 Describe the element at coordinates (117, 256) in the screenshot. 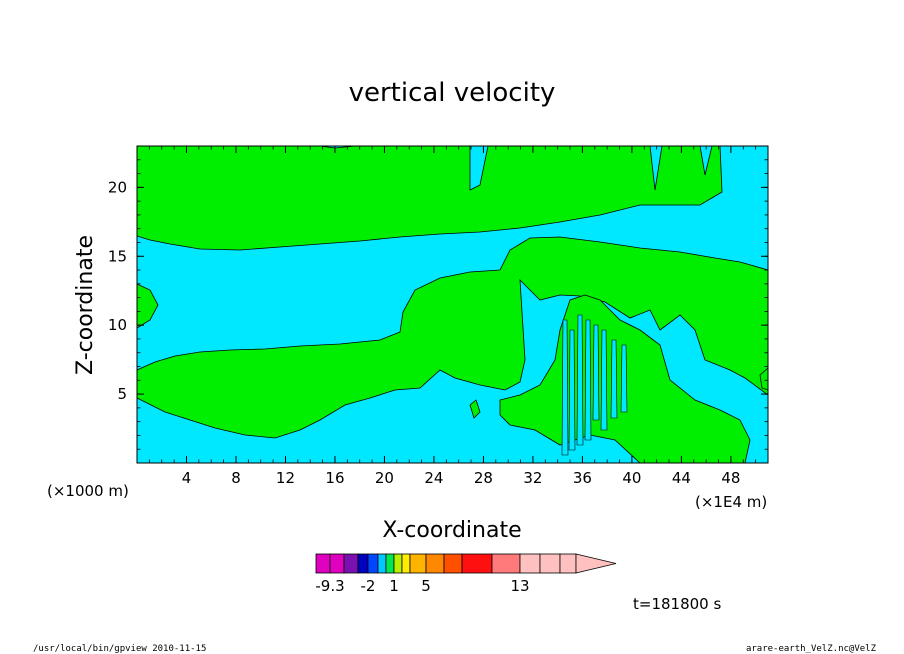

I see `y-tick-label: 15` at that location.